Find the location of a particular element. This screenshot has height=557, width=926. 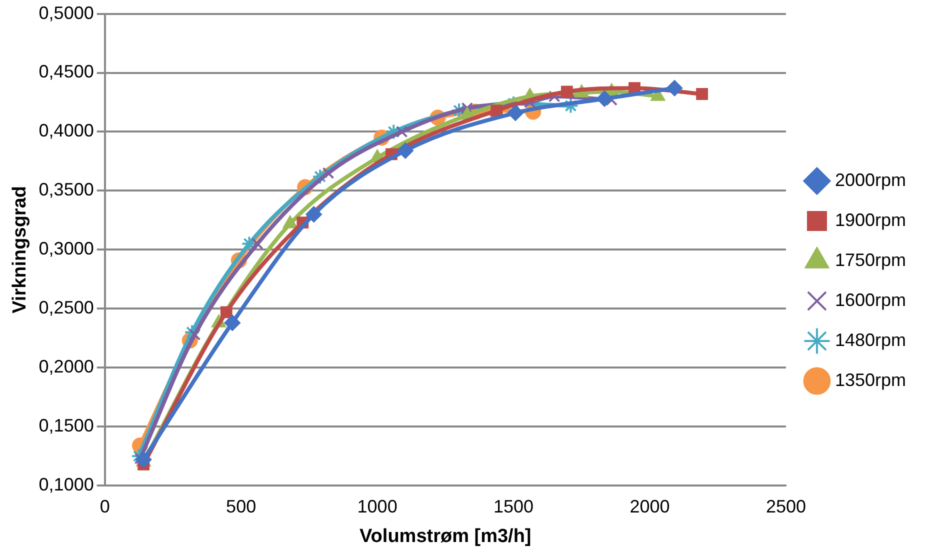

x-axis-title: Volumstrøm [m3/h] is located at coordinates (446, 536).